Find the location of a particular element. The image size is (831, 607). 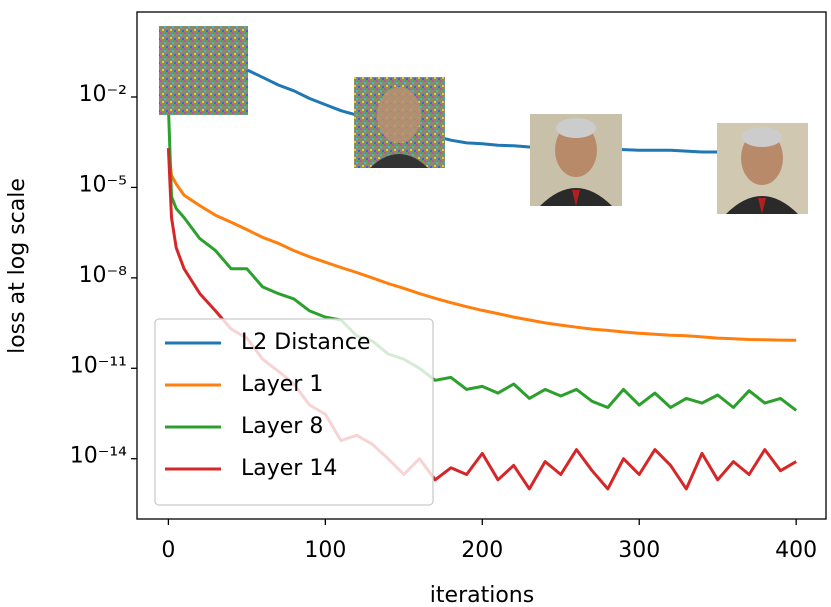

x-tick-label: 200 is located at coordinates (482, 550).